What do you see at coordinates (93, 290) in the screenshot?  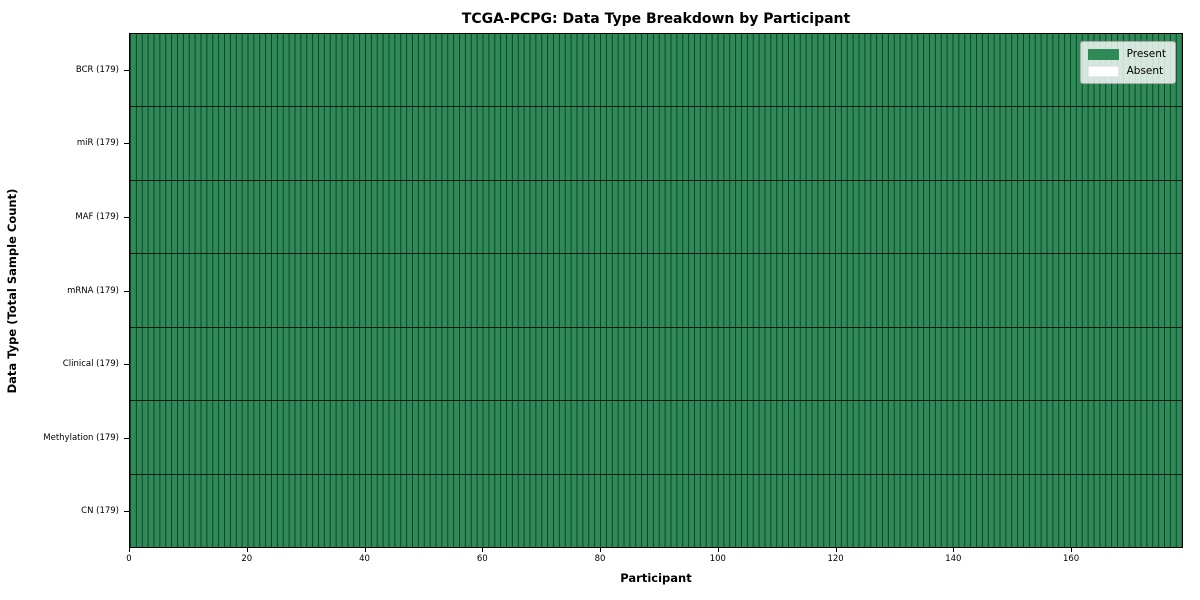 I see `y-tick-label: mRNA (179)` at bounding box center [93, 290].